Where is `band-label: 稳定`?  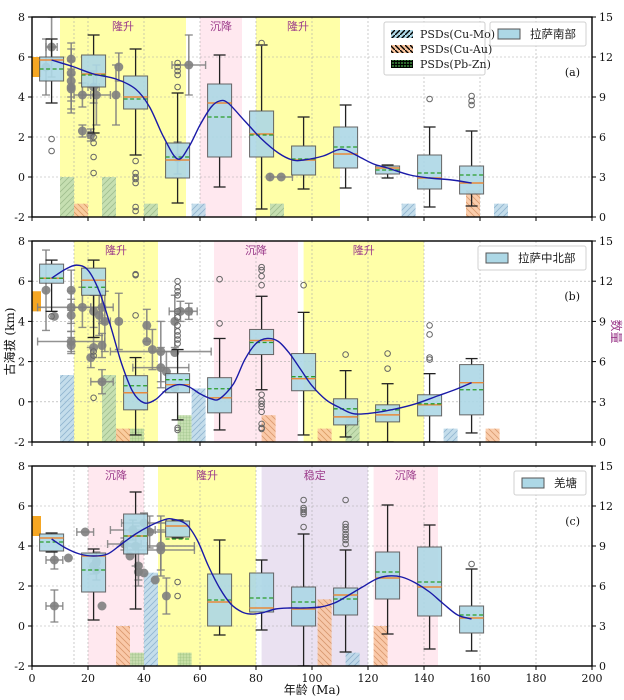
band-label: 稳定 is located at coordinates (315, 475).